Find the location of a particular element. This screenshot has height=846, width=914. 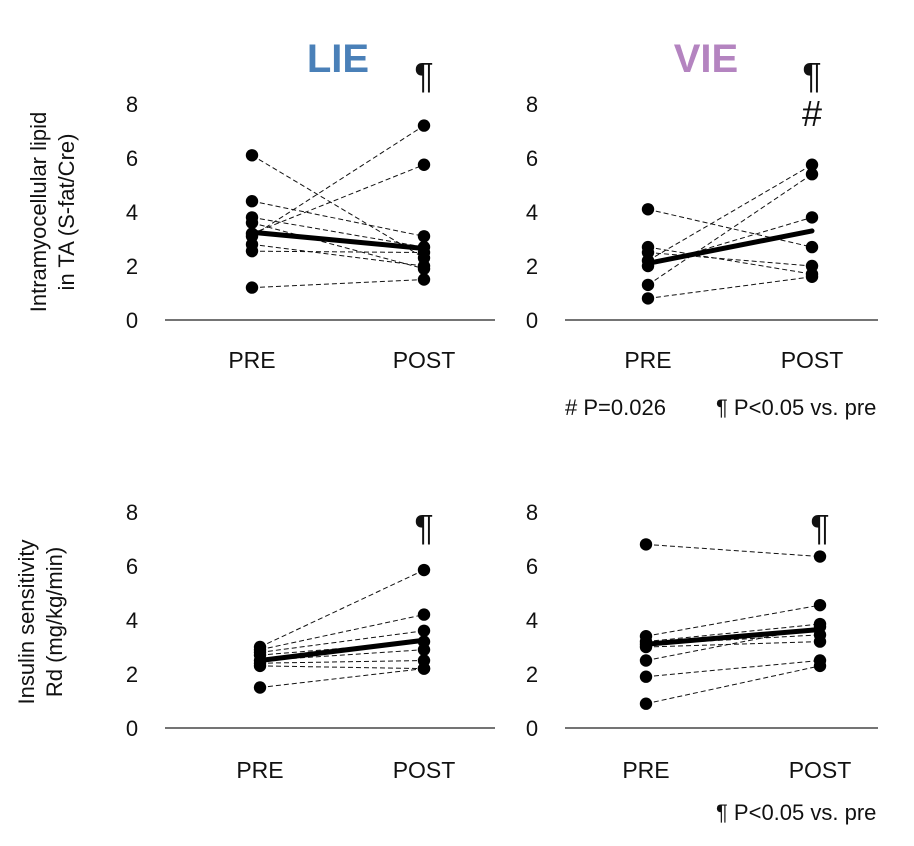

significance-mark: # is located at coordinates (812, 113).